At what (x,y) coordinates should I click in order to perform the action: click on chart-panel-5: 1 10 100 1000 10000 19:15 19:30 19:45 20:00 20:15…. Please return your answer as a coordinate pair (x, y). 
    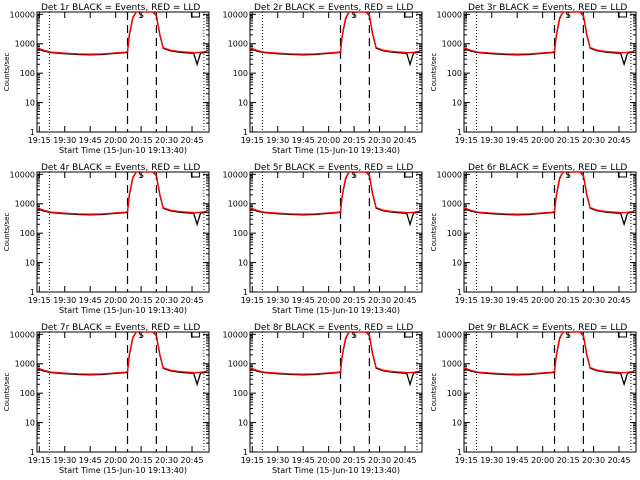
    Looking at the image, I should click on (323, 239).